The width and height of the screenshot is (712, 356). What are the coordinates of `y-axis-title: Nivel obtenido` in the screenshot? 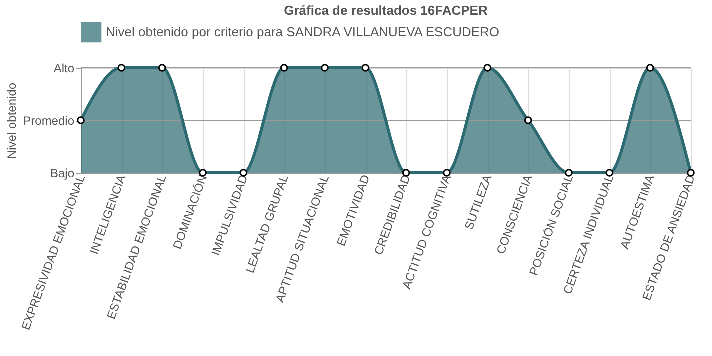 It's located at (12, 121).